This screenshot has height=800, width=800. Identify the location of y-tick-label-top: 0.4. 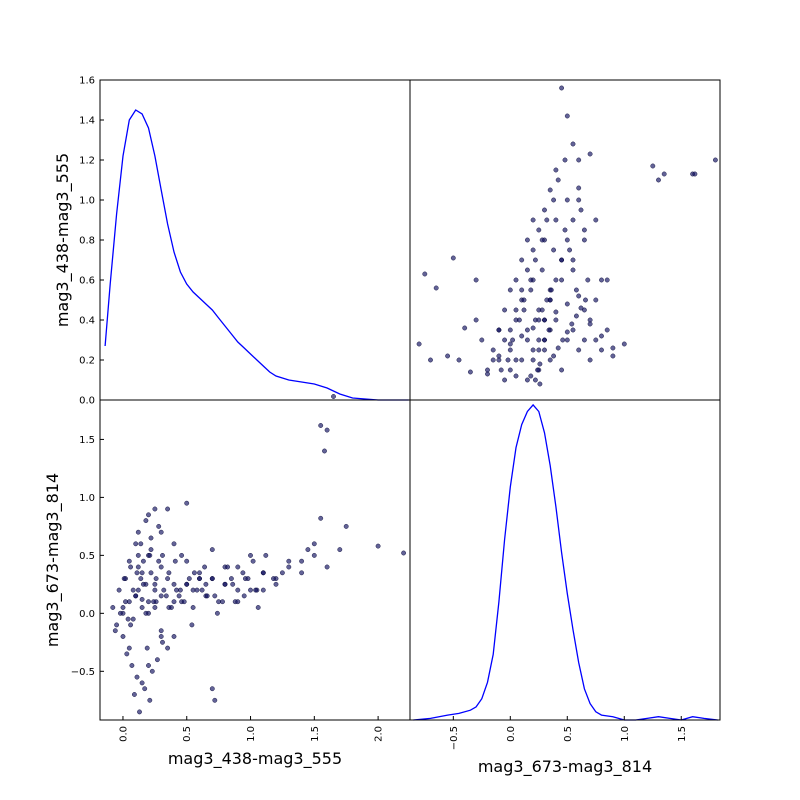
(87, 321).